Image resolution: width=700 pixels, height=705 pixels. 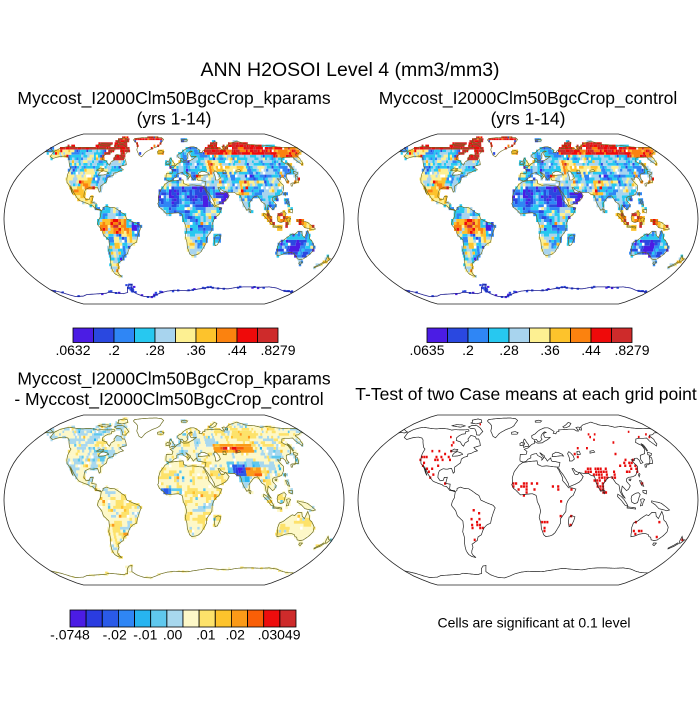 What do you see at coordinates (173, 635) in the screenshot?
I see `svg-text: .00` at bounding box center [173, 635].